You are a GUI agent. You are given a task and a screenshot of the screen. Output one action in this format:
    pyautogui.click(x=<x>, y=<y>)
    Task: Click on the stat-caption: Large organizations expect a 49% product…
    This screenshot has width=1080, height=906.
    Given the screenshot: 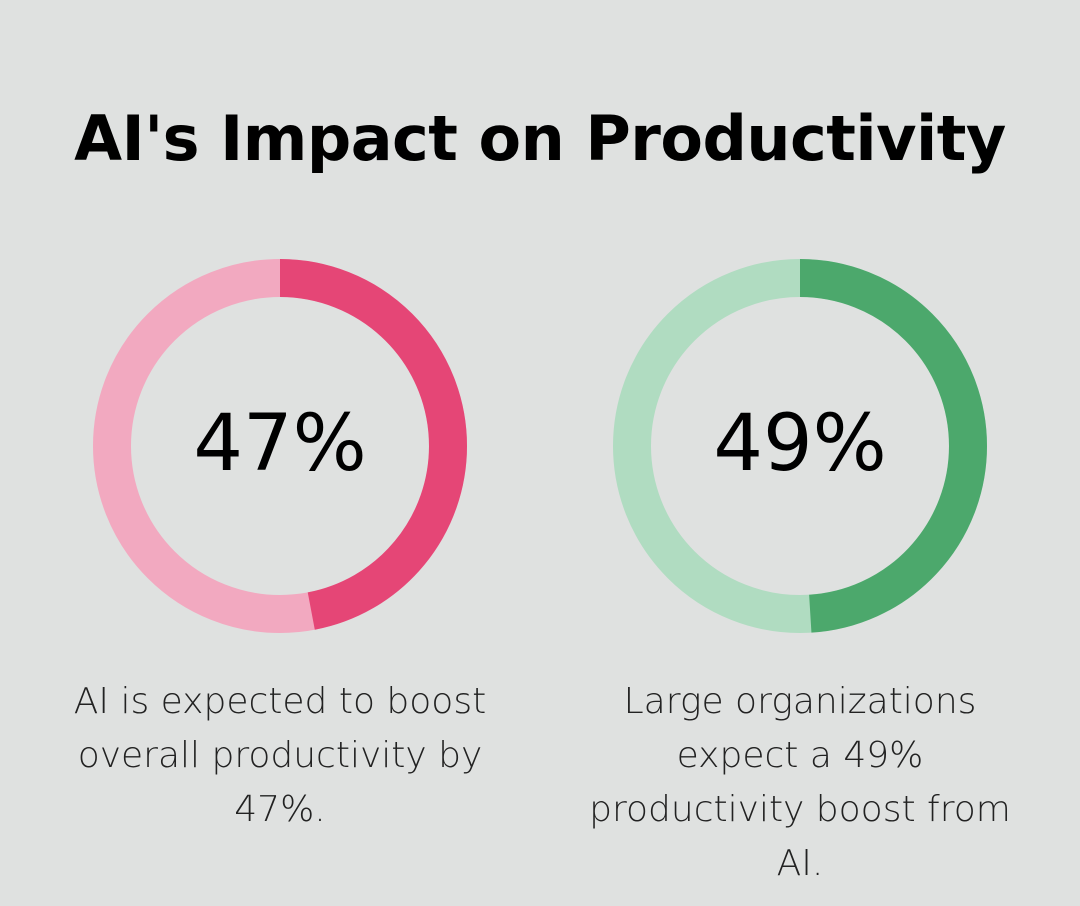 What is the action you would take?
    pyautogui.click(x=800, y=782)
    